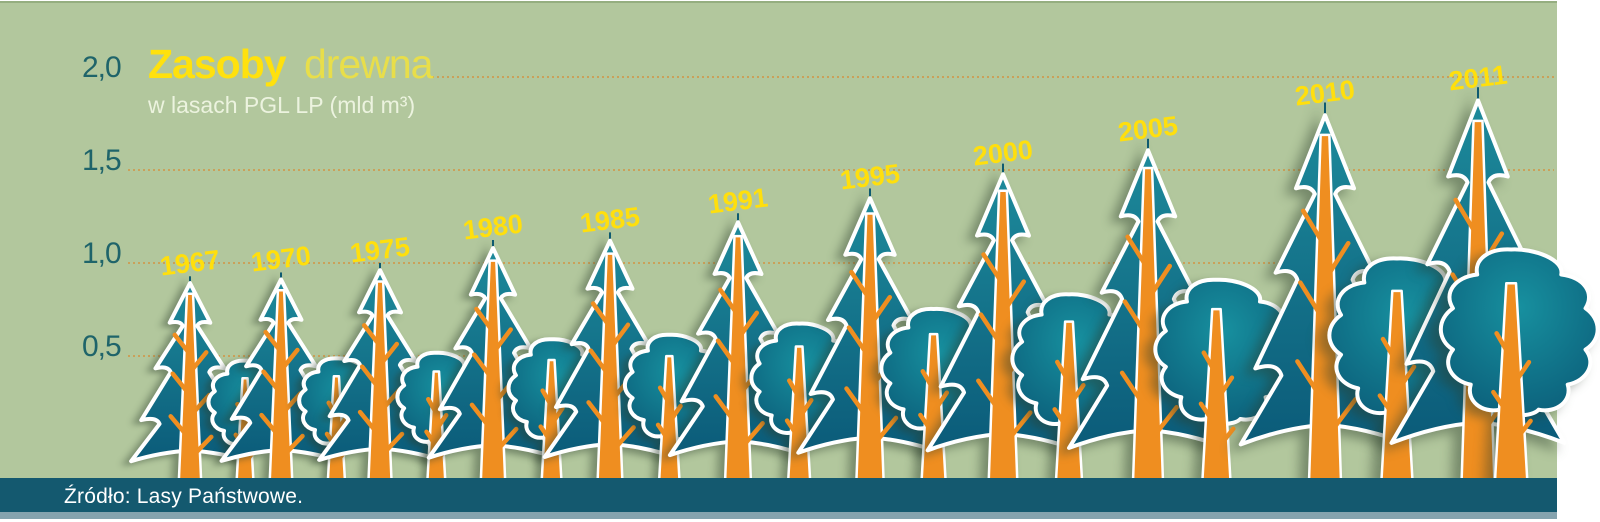  Describe the element at coordinates (184, 496) in the screenshot. I see `source-text: Źródło: Lasy Państwowe.` at that location.